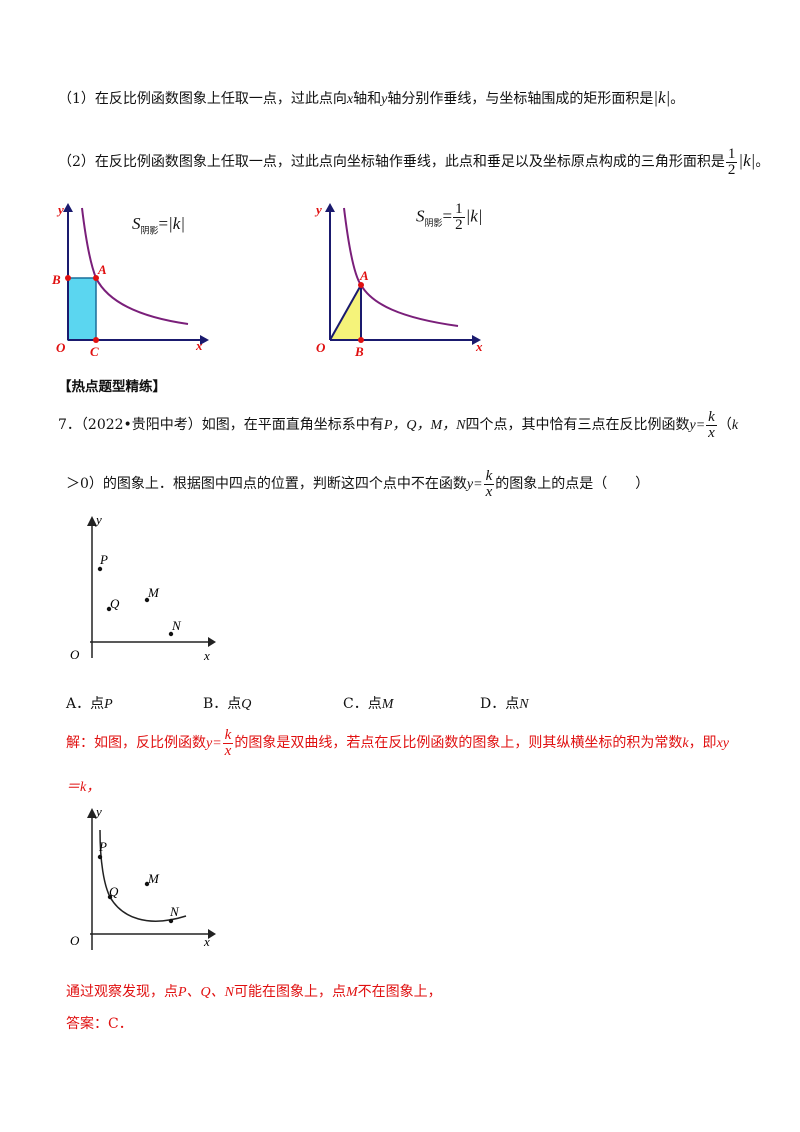  I want to click on question-line1-rest: 四个点，其中恰有三点在反比例函数, so click(577, 425).